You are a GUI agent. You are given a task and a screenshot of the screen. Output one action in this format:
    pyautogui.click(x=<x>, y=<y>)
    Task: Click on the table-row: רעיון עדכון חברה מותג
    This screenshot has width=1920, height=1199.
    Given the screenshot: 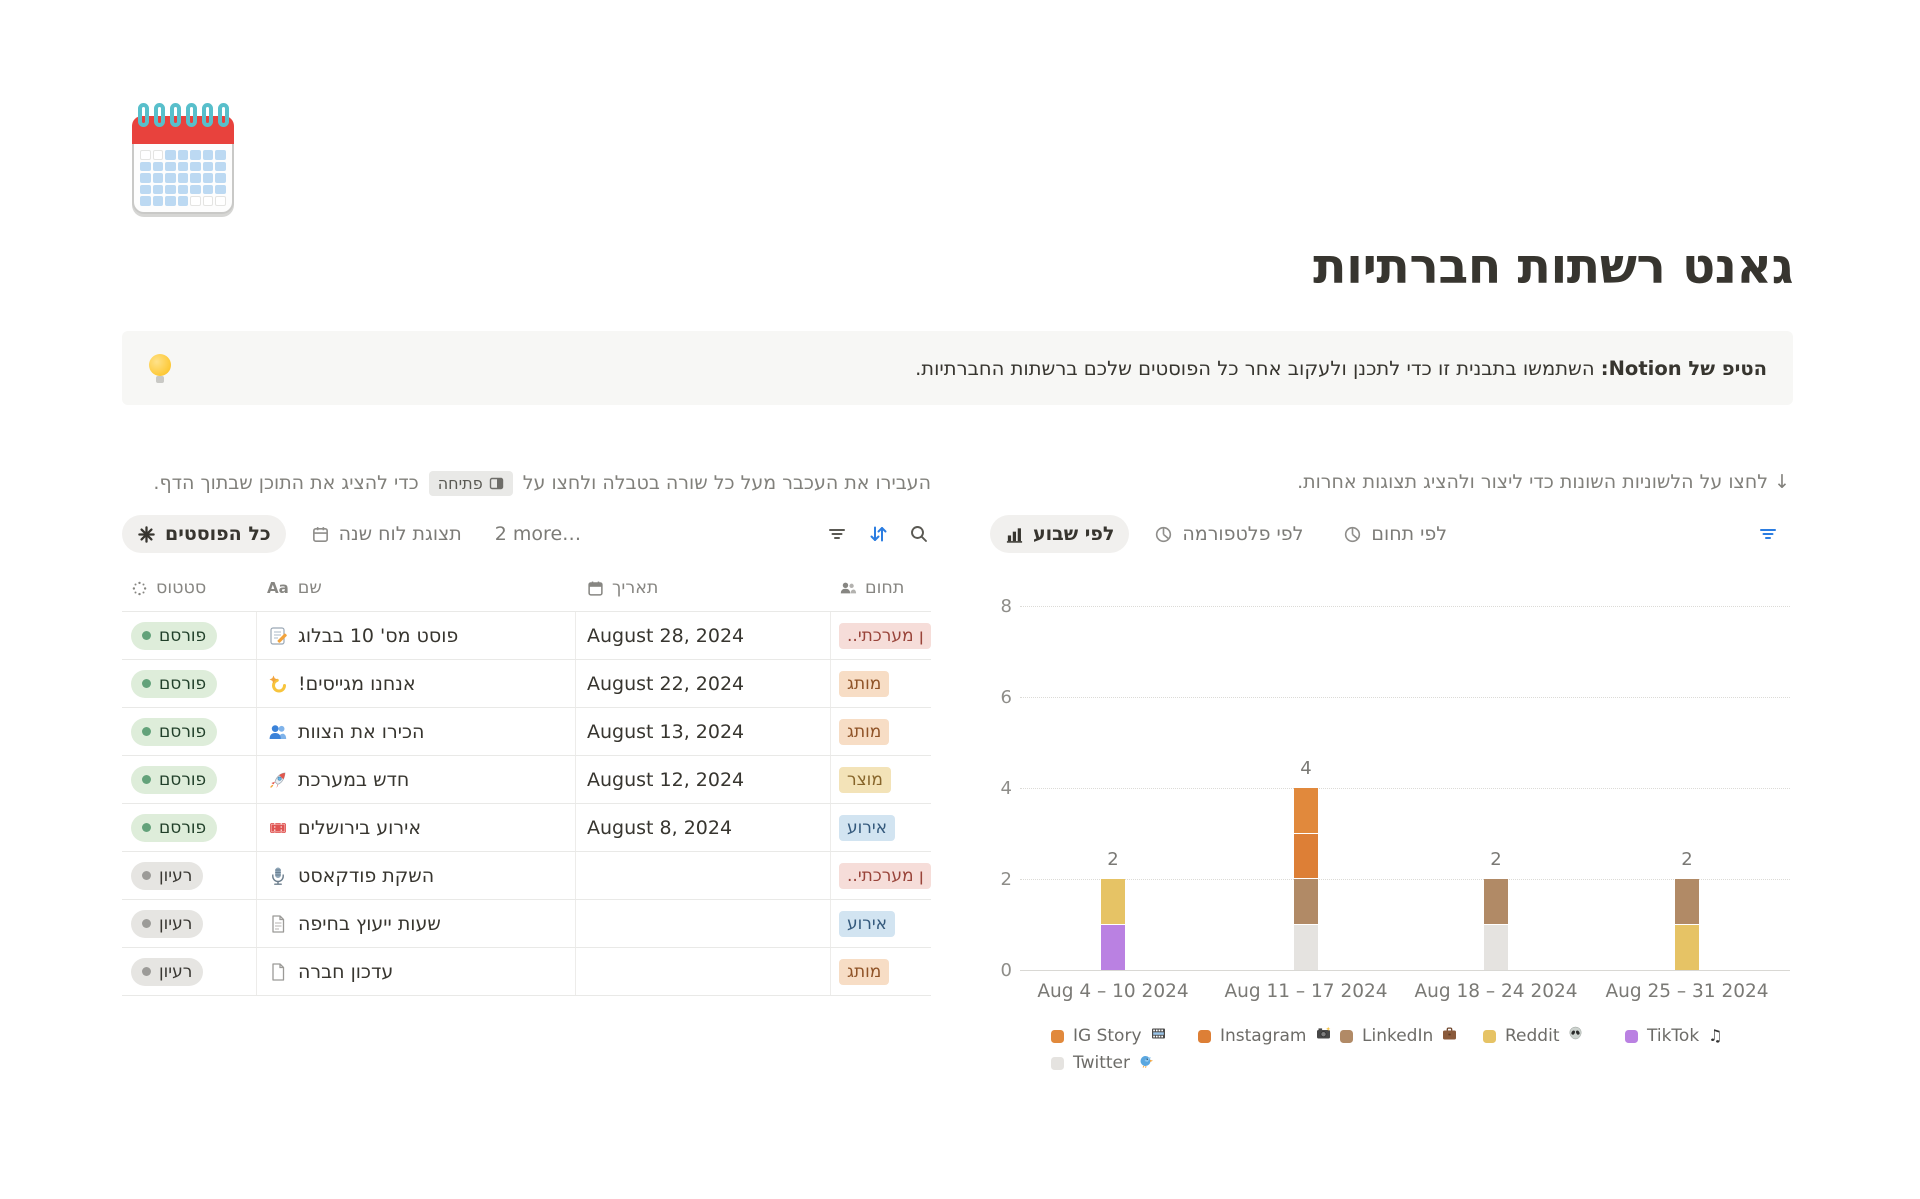 What is the action you would take?
    pyautogui.click(x=526, y=972)
    